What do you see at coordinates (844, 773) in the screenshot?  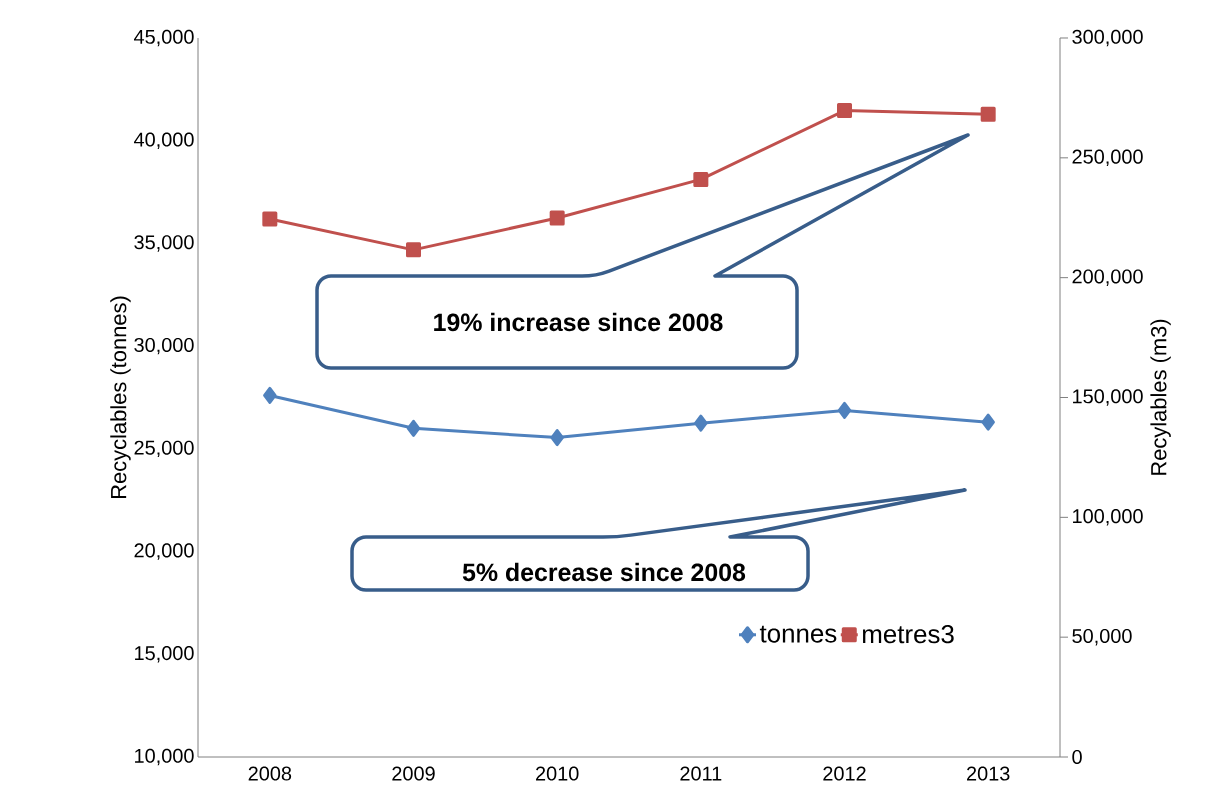 I see `x-tick-label: 2012` at bounding box center [844, 773].